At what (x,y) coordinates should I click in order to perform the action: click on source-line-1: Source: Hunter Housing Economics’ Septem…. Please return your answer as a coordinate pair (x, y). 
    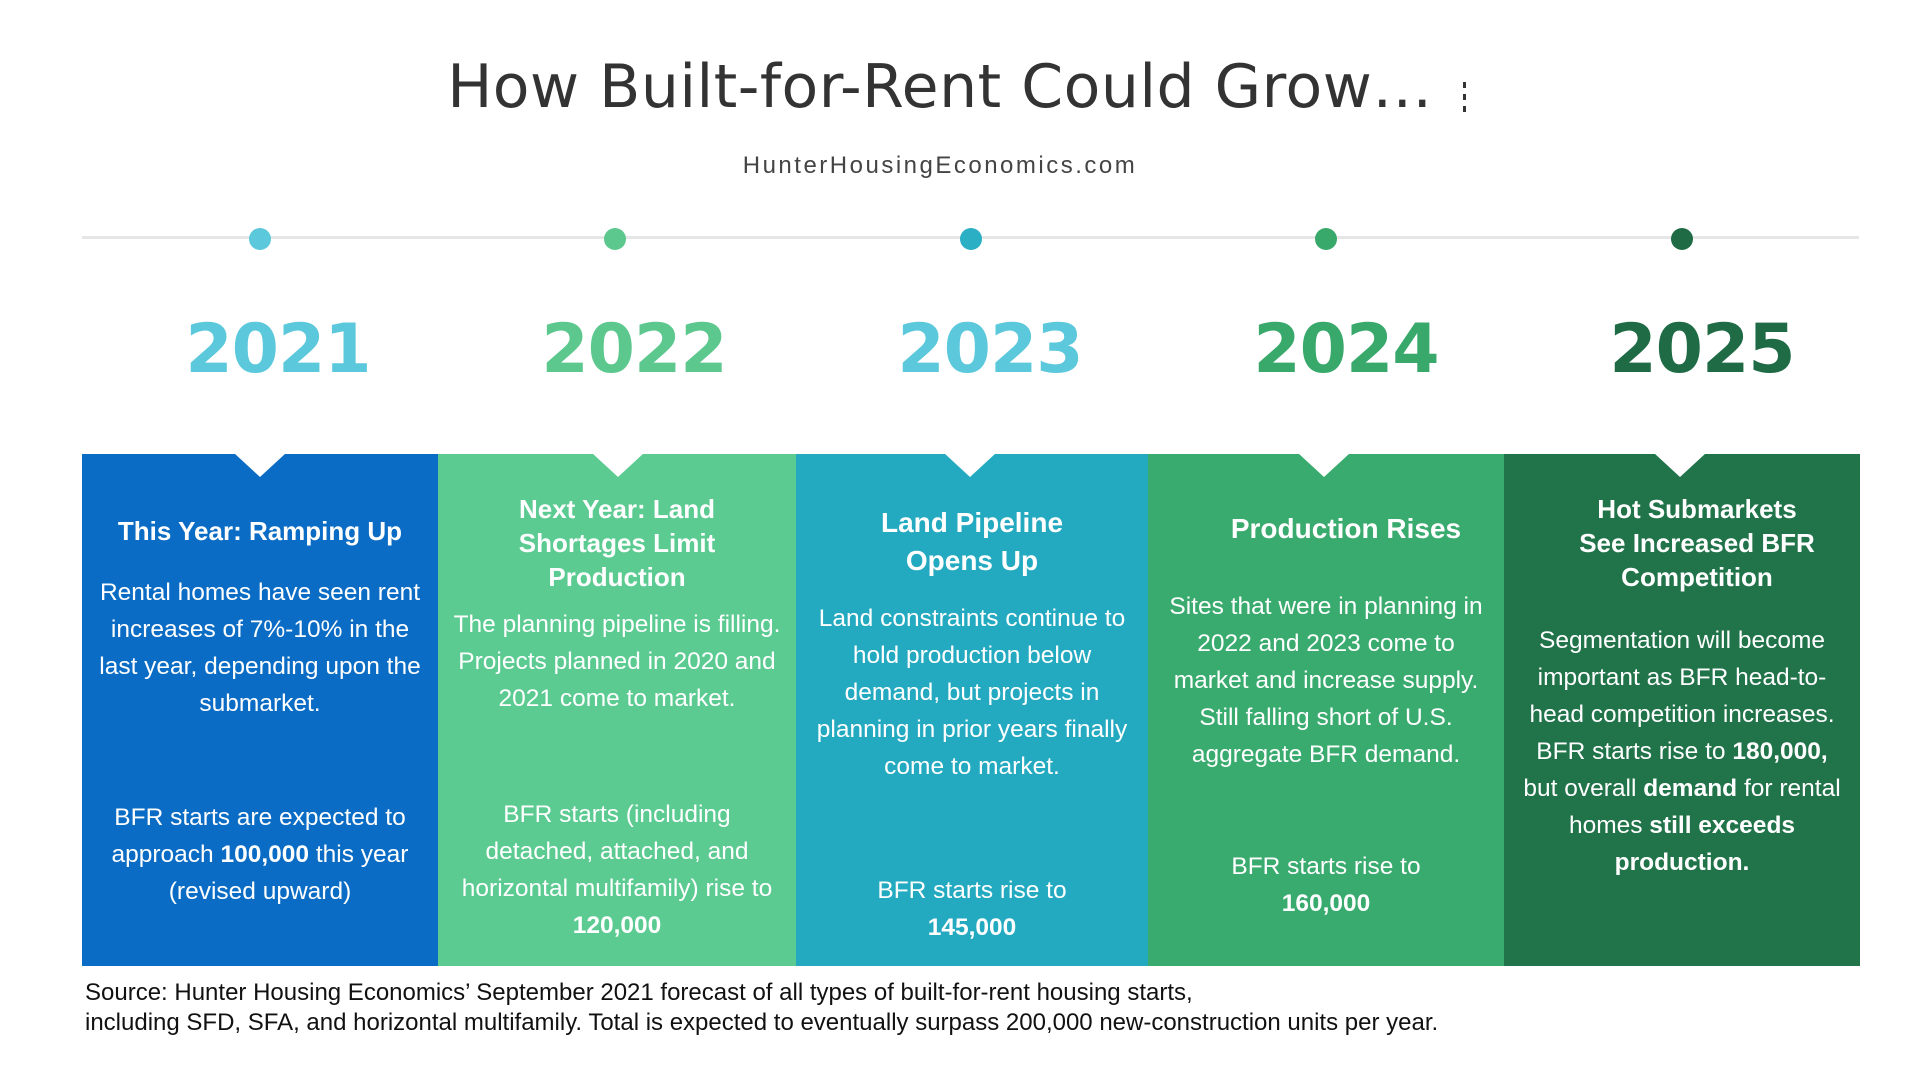
    Looking at the image, I should click on (639, 992).